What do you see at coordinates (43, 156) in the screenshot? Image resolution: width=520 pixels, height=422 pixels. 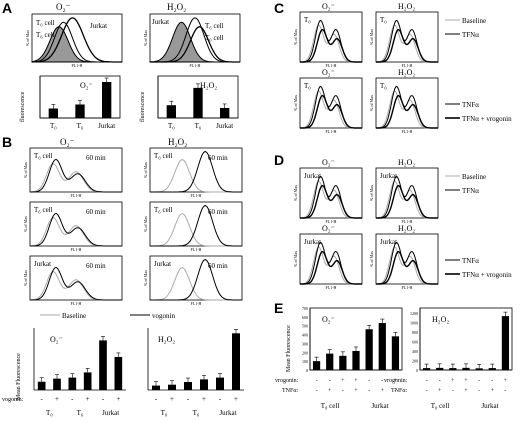 I see `b-r0-left-label: T₀ cell` at bounding box center [43, 156].